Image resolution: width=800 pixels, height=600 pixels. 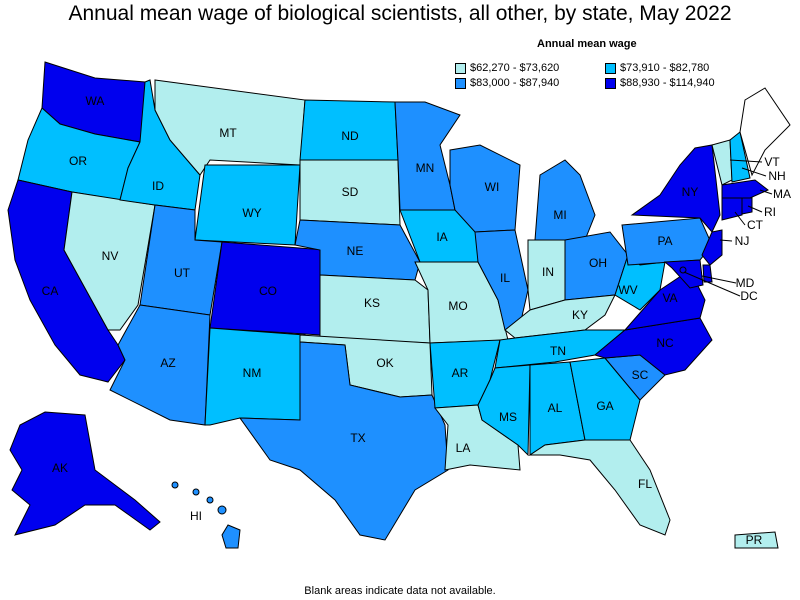 What do you see at coordinates (505, 278) in the screenshot?
I see `label-IL: IL` at bounding box center [505, 278].